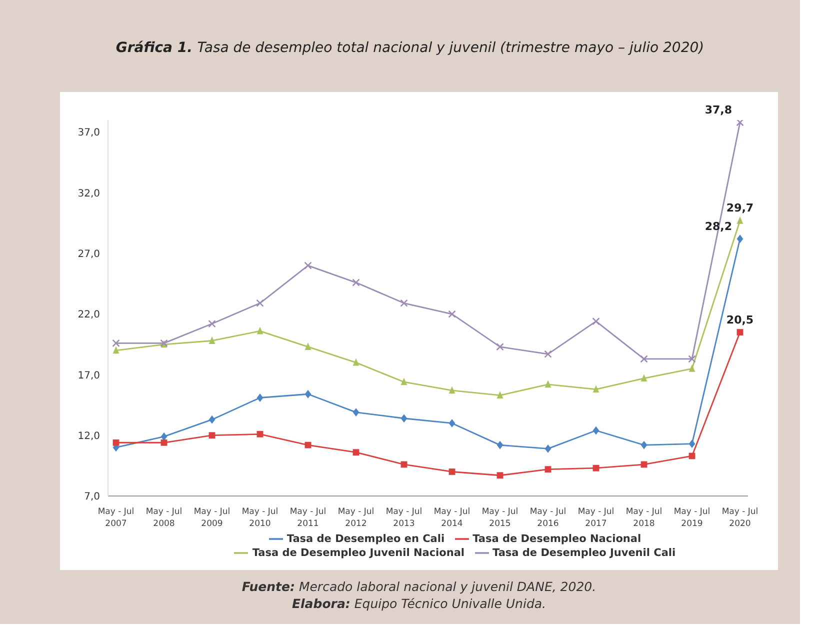 This screenshot has width=816, height=640. What do you see at coordinates (410, 48) in the screenshot?
I see `chart-title: Gráfica 1. Tasa de desempleo total nacional y juvenil (trimestre mayo – julio 2020)` at bounding box center [410, 48].